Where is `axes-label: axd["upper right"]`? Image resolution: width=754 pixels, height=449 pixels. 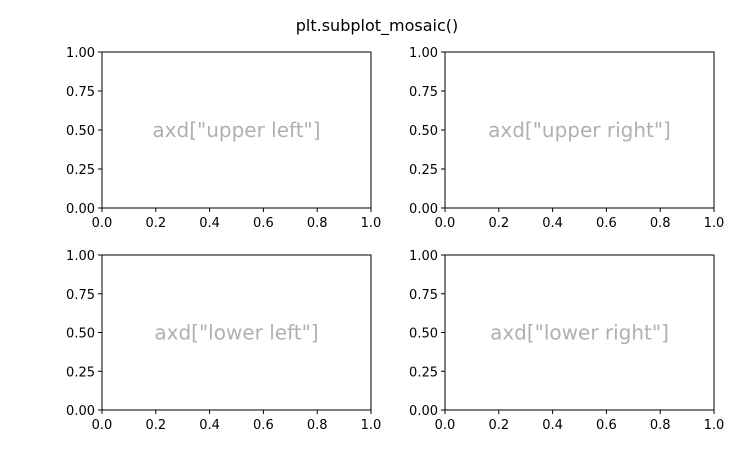
axes-label: axd["upper right"] is located at coordinates (579, 130).